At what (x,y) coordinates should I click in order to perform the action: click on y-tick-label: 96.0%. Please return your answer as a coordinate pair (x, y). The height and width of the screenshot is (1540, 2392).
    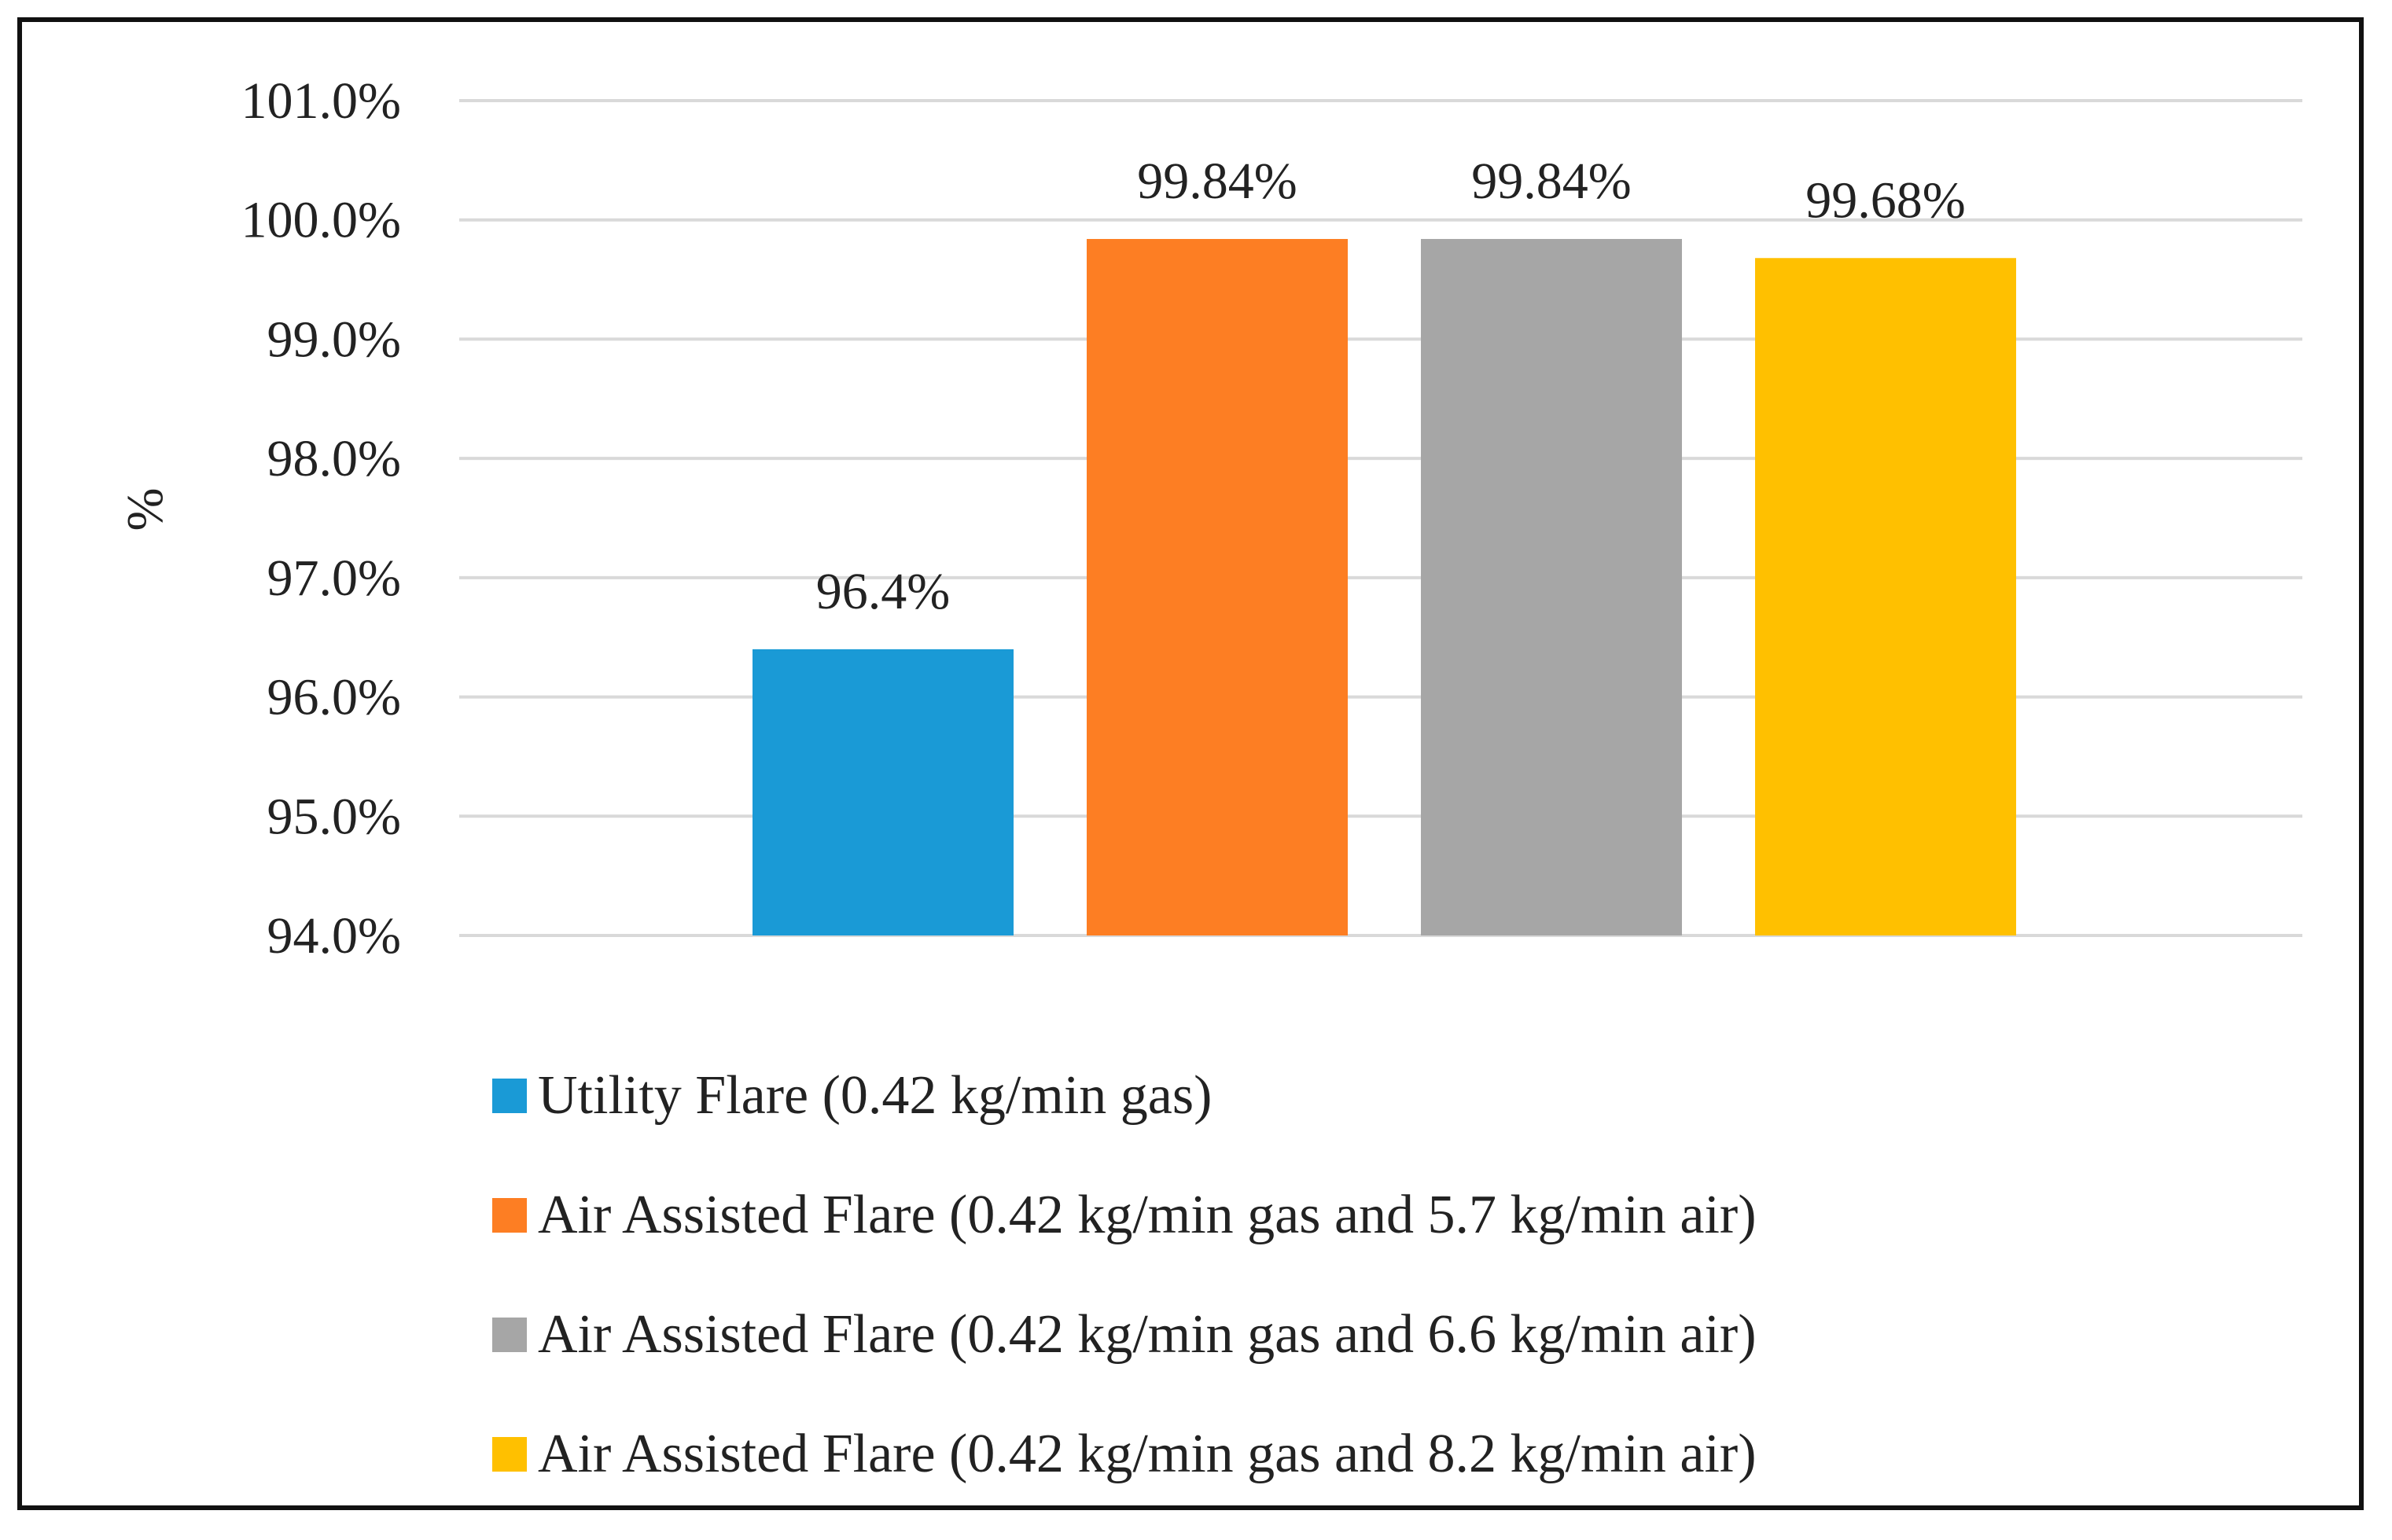
    Looking at the image, I should click on (334, 697).